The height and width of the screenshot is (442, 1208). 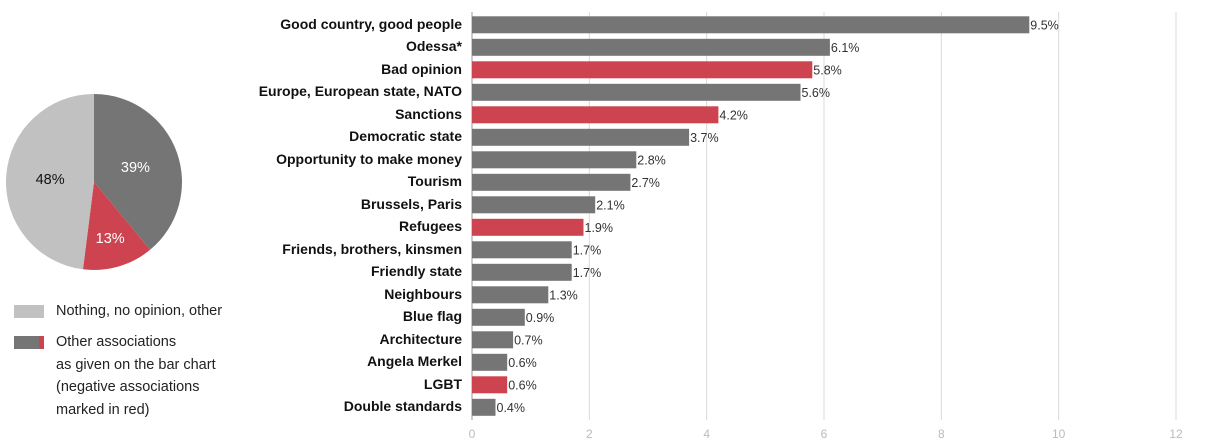 I want to click on category-label: Refugees, so click(x=430, y=226).